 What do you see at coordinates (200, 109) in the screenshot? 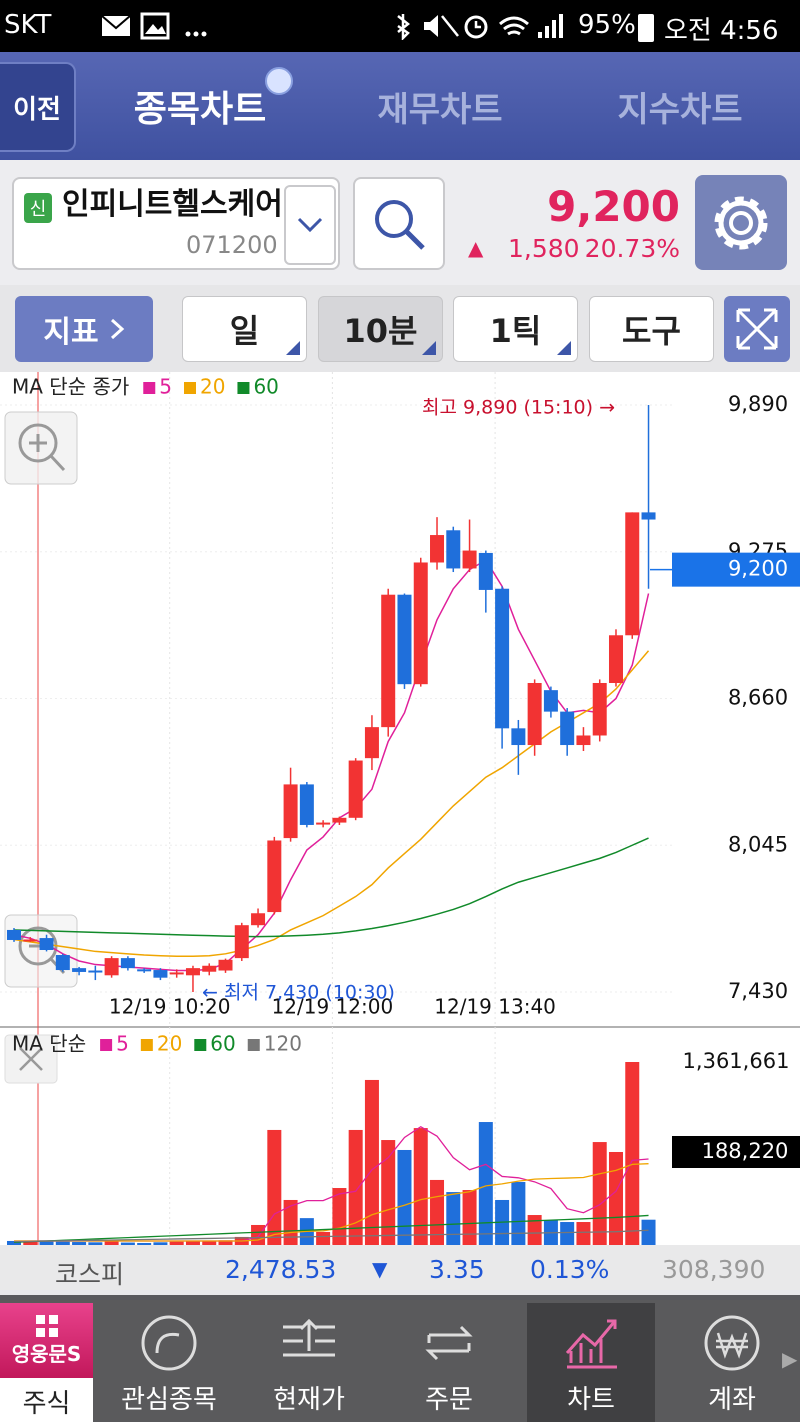
I see `tab-active: 종목차트` at bounding box center [200, 109].